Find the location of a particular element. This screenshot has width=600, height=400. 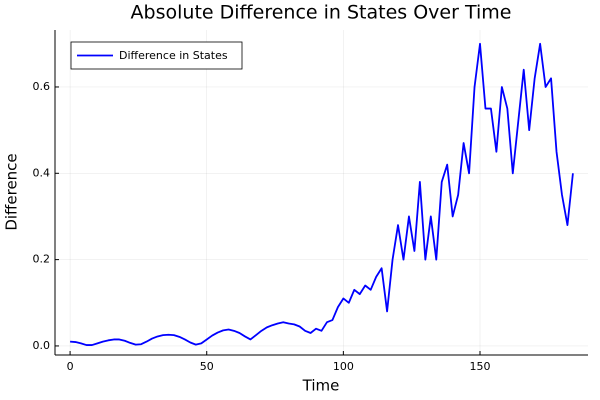

y-tick-label: 0.4 is located at coordinates (42, 172).